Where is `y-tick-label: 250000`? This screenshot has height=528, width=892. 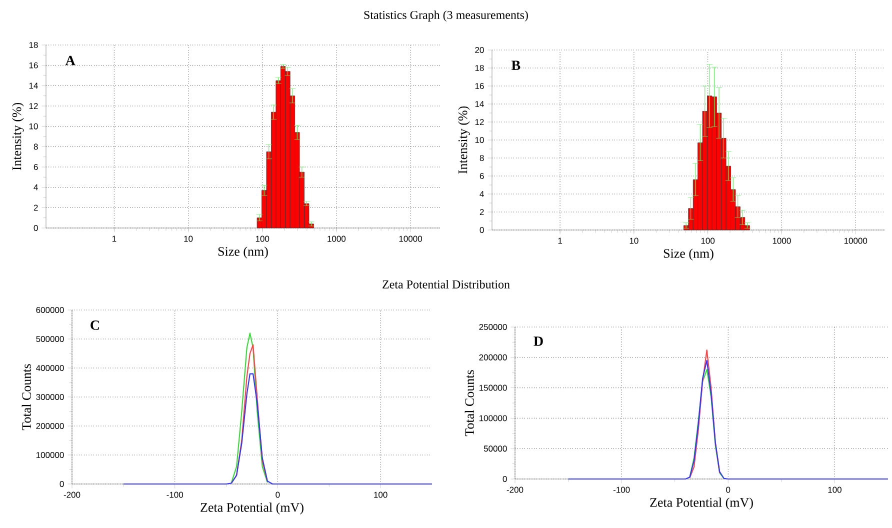 y-tick-label: 250000 is located at coordinates (493, 327).